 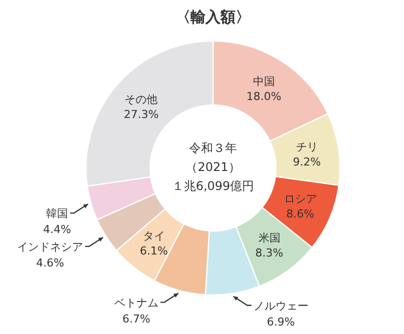 I want to click on data-label: 8.3%, so click(x=269, y=253).